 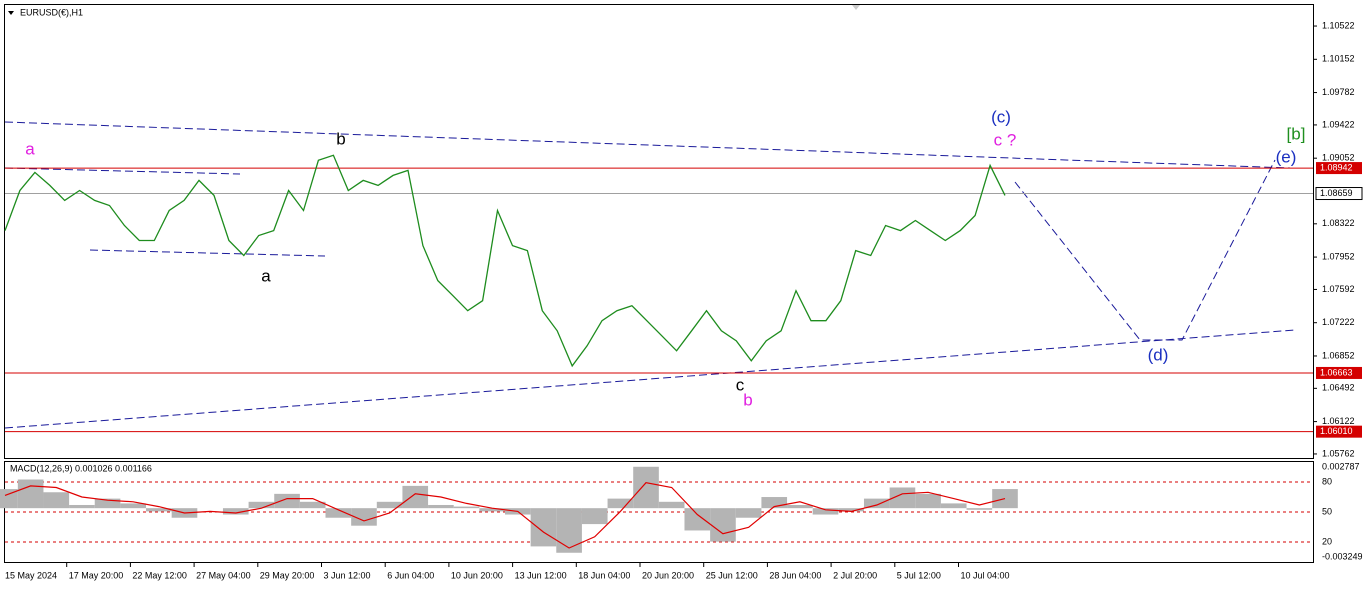 What do you see at coordinates (604, 575) in the screenshot?
I see `x-tick-label: 18 Jun 04:00` at bounding box center [604, 575].